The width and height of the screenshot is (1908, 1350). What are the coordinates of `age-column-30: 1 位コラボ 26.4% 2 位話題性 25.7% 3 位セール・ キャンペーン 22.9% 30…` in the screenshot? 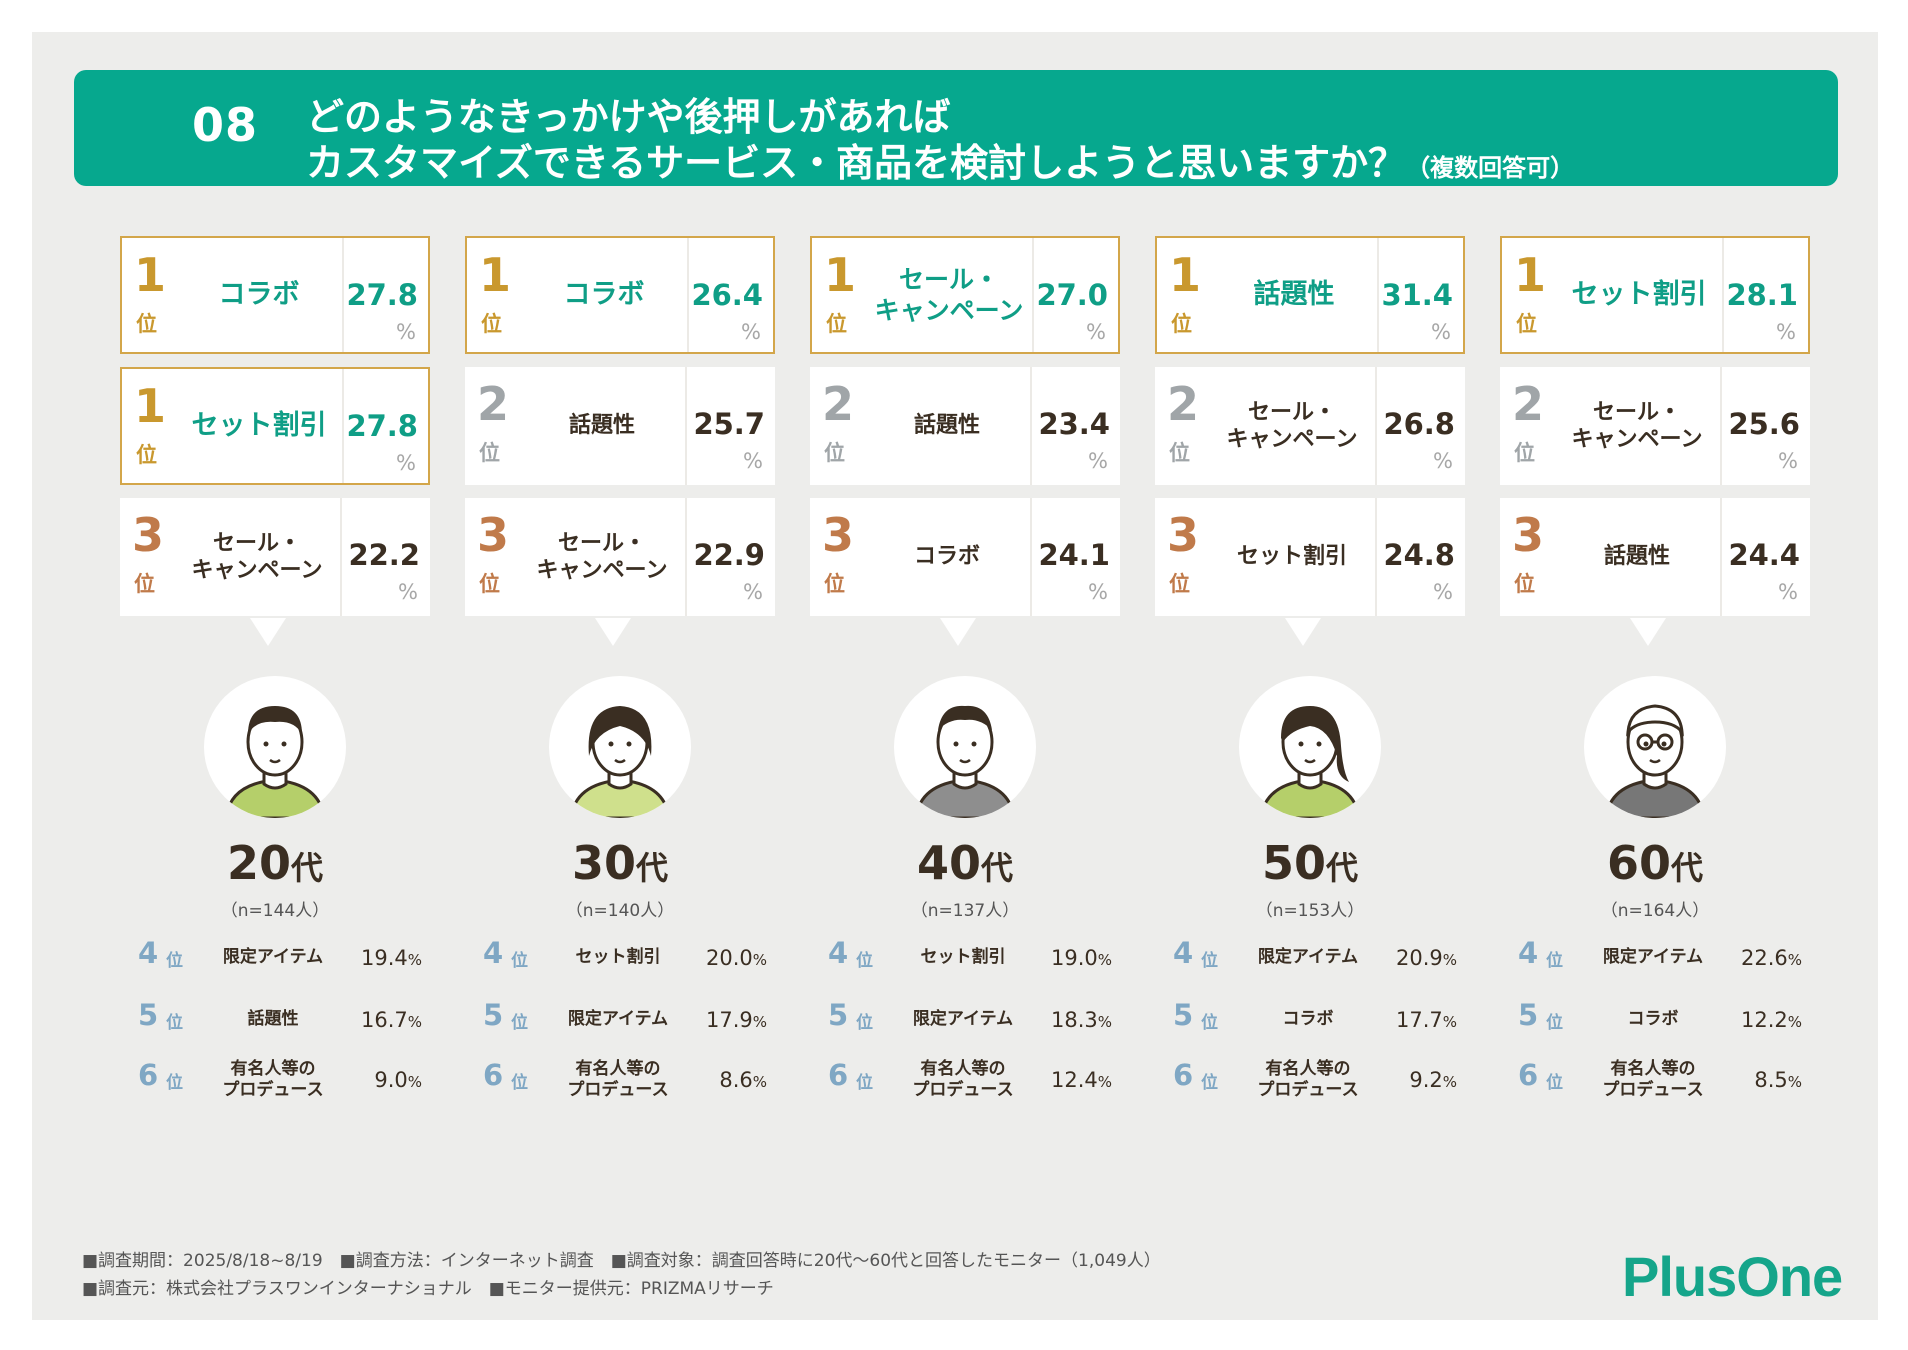 It's located at (620, 686).